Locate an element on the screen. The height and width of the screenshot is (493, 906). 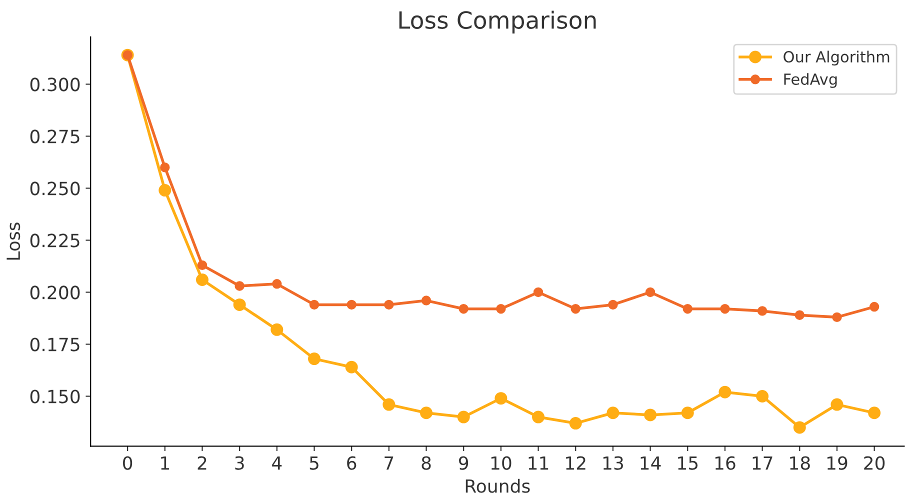
x-tick-label: 6 is located at coordinates (351, 463).